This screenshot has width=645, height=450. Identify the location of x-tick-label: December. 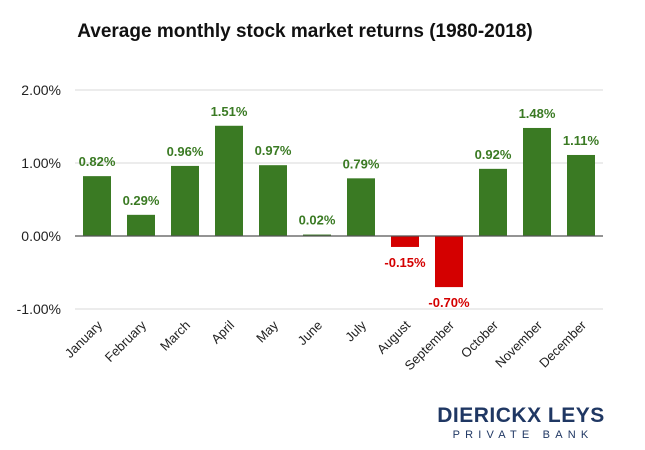
(562, 343).